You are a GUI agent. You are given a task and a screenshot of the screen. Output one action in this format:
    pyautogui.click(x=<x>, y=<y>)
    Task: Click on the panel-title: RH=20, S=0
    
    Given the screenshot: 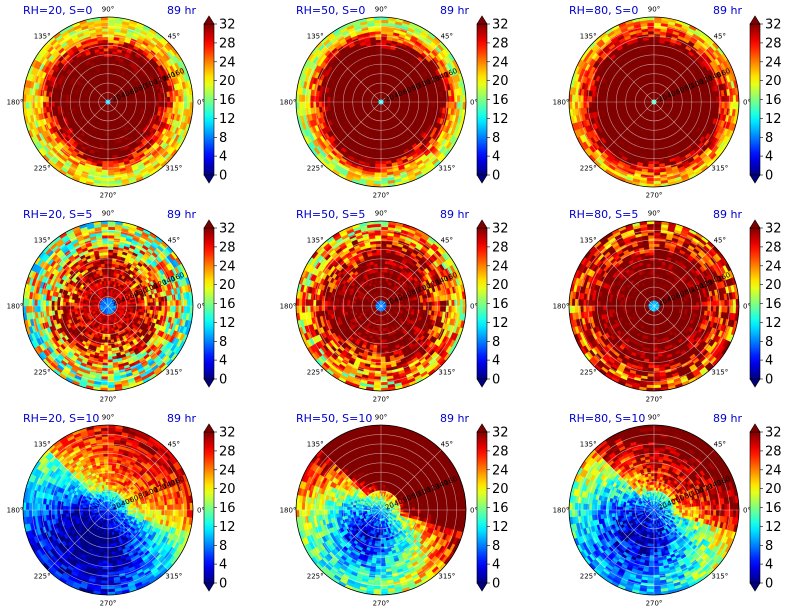 What is the action you would take?
    pyautogui.click(x=57, y=10)
    